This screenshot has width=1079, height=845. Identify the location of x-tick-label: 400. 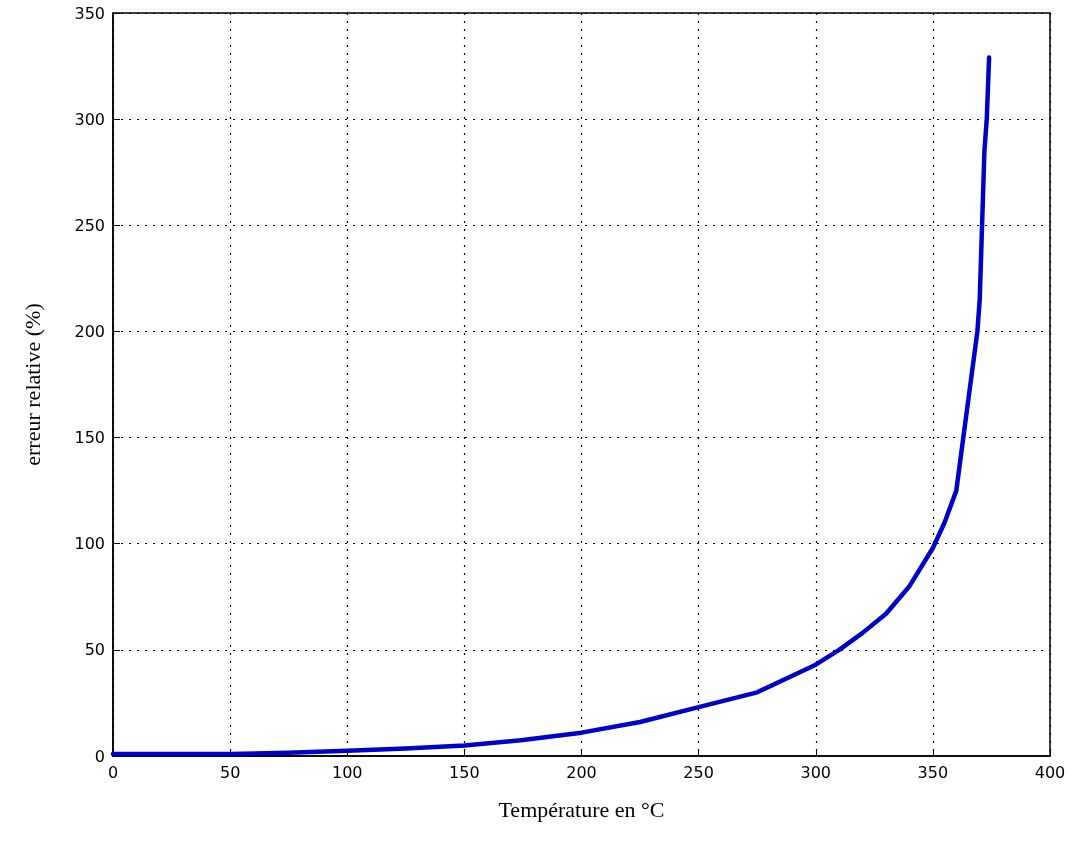
(1050, 772).